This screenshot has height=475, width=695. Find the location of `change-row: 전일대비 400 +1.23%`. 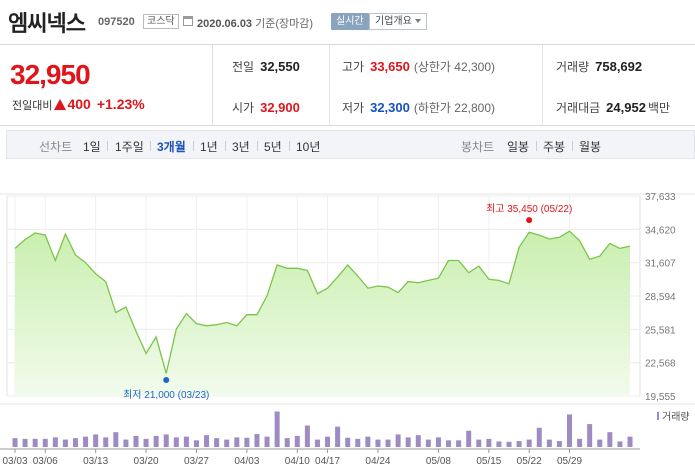

change-row: 전일대비 400 +1.23% is located at coordinates (78, 104).